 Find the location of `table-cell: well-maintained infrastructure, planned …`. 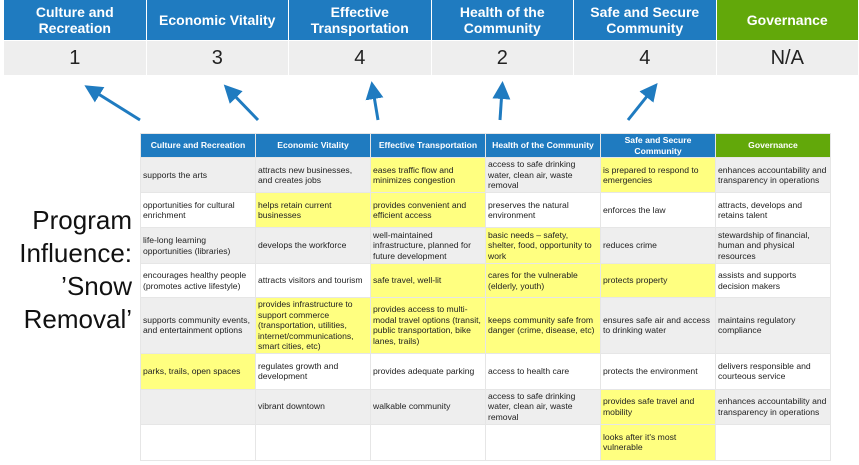

table-cell: well-maintained infrastructure, planned … is located at coordinates (428, 245).